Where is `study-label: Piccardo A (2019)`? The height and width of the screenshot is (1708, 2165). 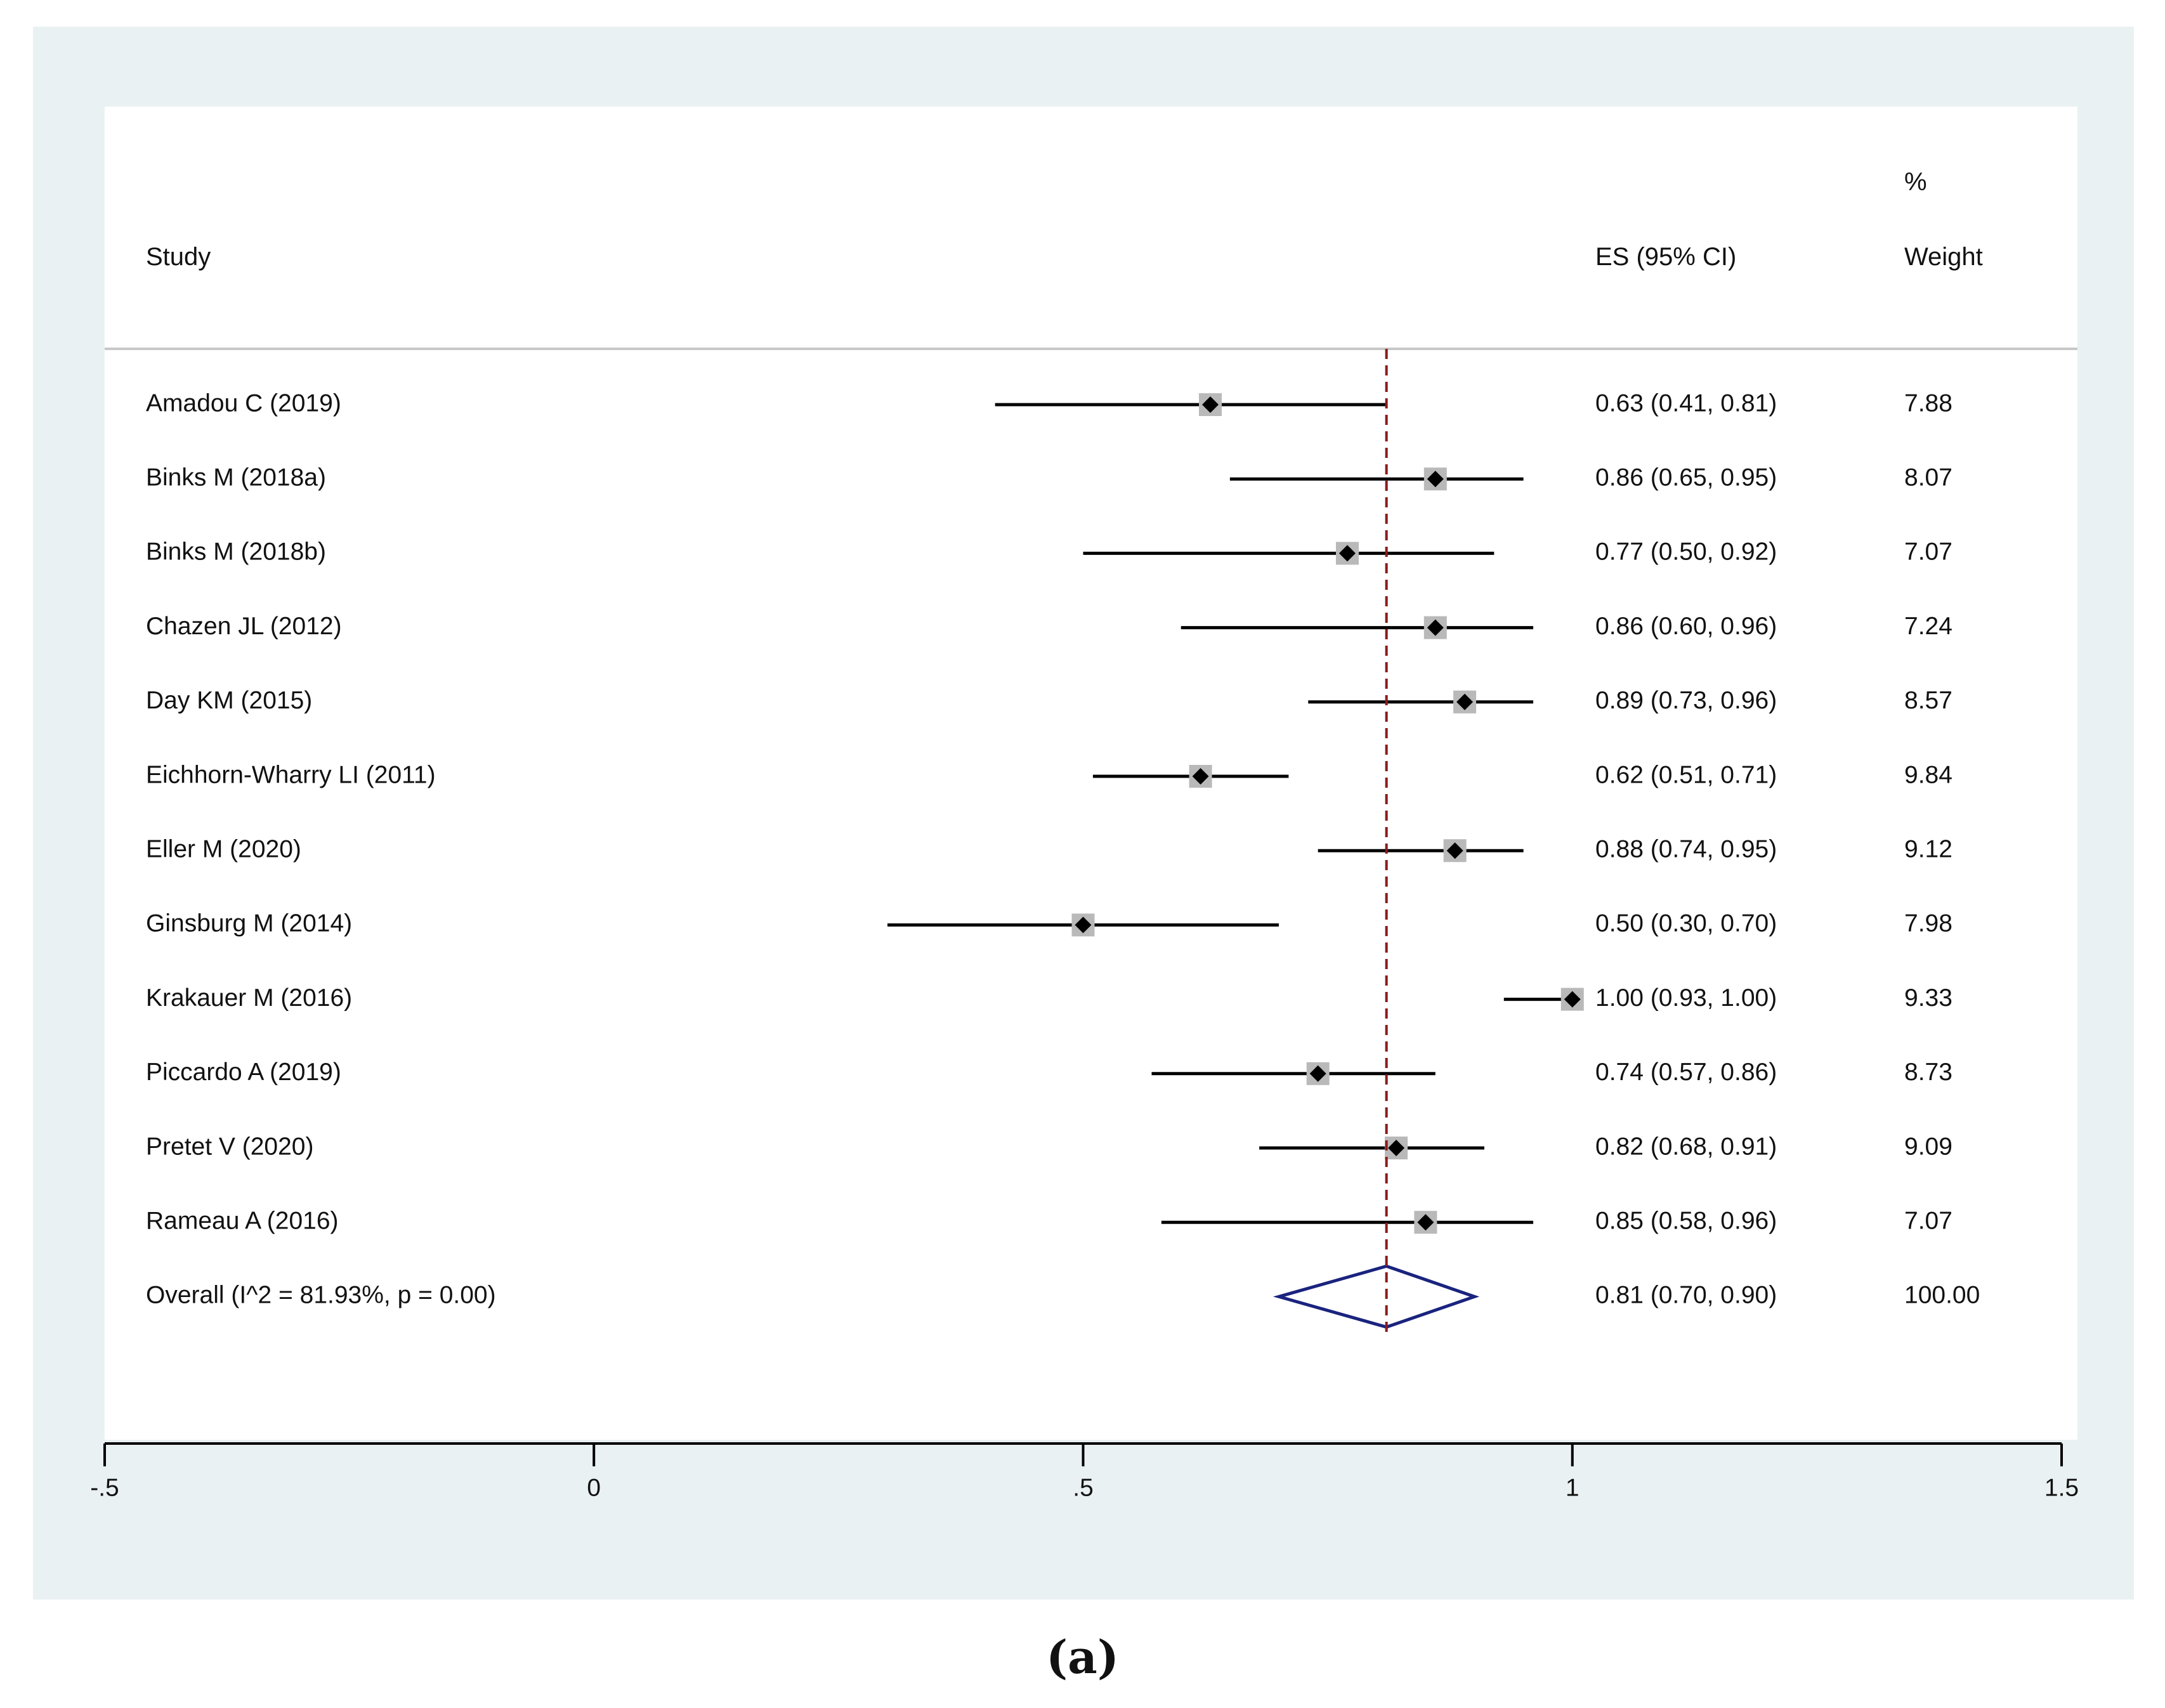 study-label: Piccardo A (2019) is located at coordinates (244, 1072).